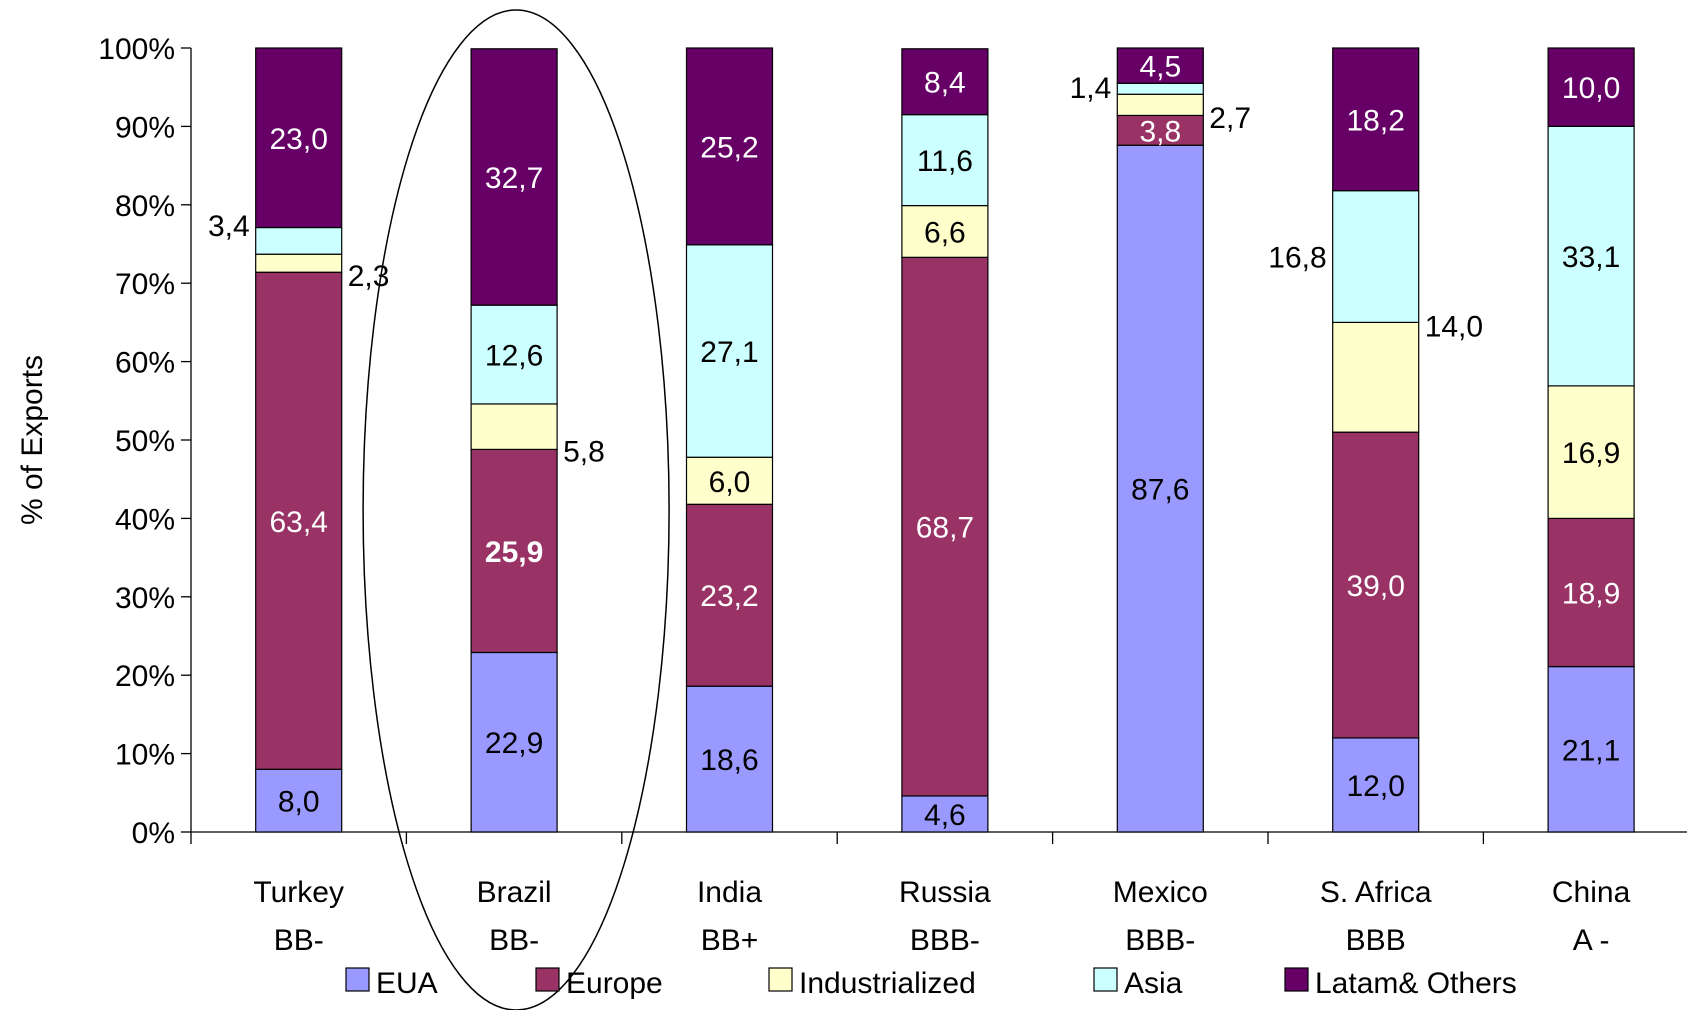 This screenshot has height=1015, width=1687. I want to click on data-label: 68,7, so click(945, 528).